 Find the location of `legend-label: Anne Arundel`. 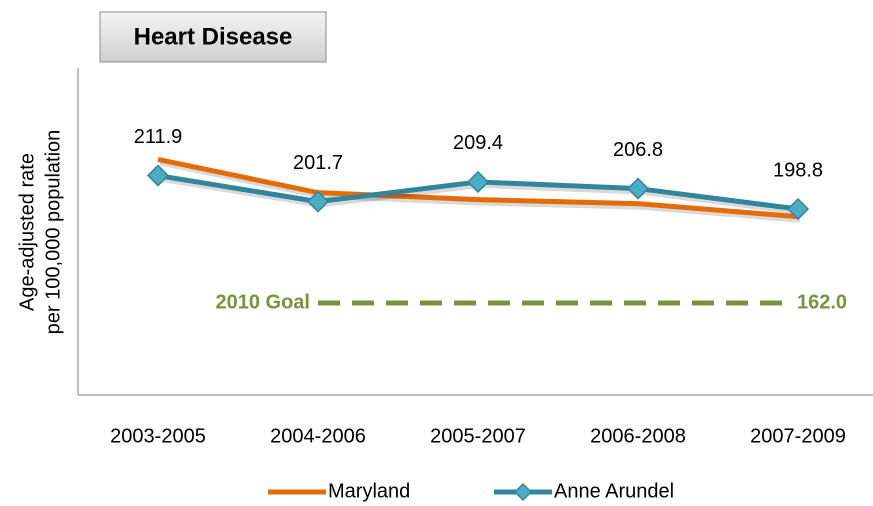

legend-label: Anne Arundel is located at coordinates (614, 491).